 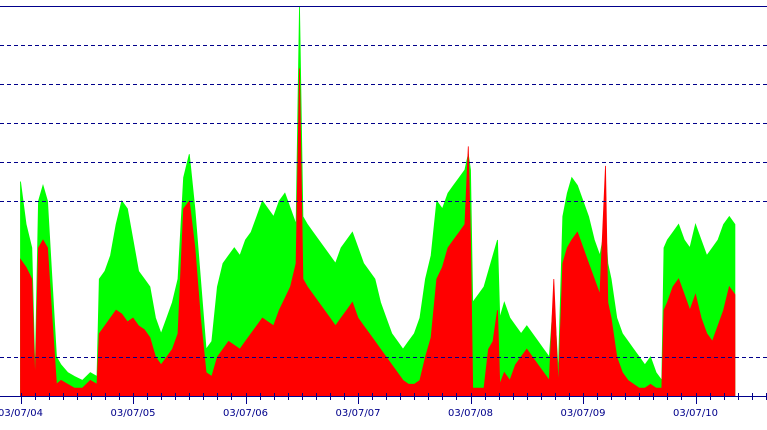 I want to click on x-tick-label: 03/07/06, so click(x=245, y=413).